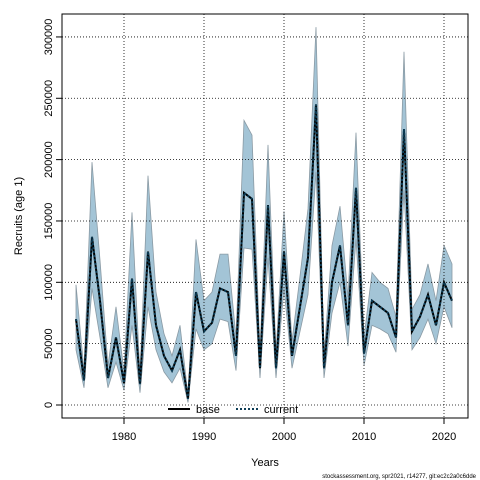  Describe the element at coordinates (49, 282) in the screenshot. I see `y-tick-label: 100000` at that location.